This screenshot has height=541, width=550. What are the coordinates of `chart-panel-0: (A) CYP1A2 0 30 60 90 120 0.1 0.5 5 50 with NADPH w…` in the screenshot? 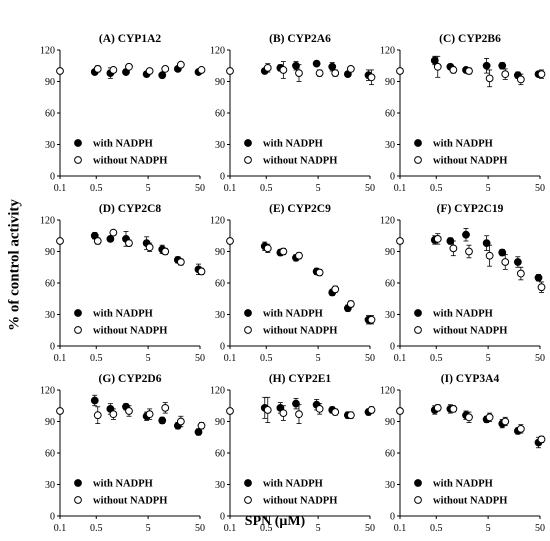 It's located at (123, 113).